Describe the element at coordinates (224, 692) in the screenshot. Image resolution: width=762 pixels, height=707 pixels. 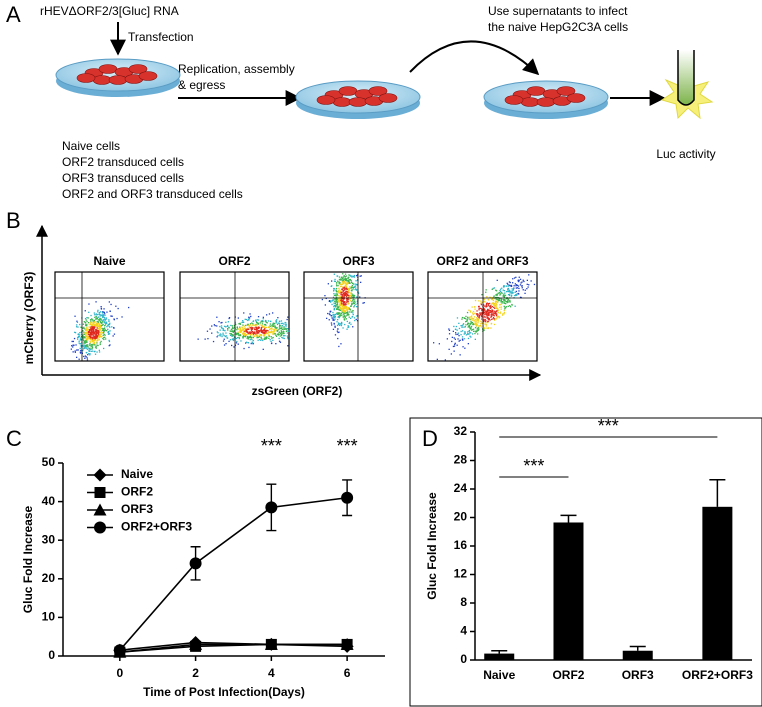
I see `axis-title: Time of Post Infection(Days)` at that location.